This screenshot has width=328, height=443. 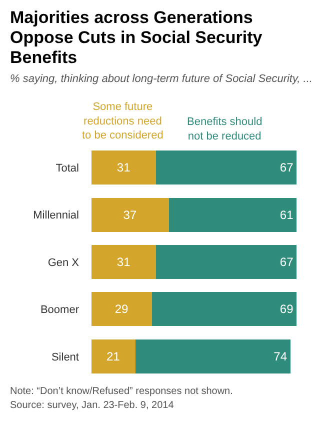 What do you see at coordinates (56, 216) in the screenshot?
I see `y-tick-label: Millennial` at bounding box center [56, 216].